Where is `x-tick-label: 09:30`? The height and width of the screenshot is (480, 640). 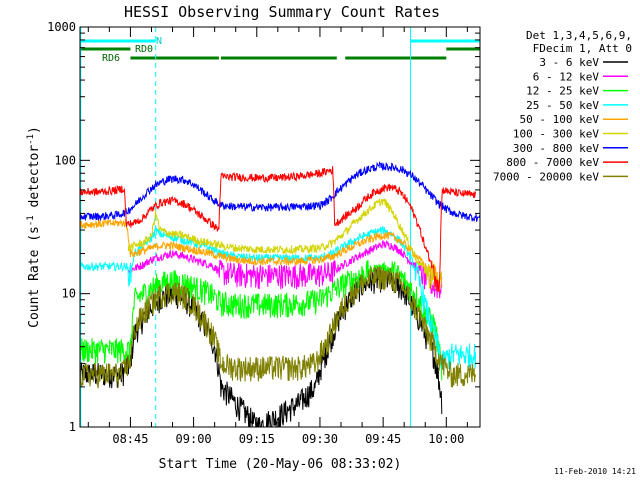 x-tick-label: 09:30 is located at coordinates (320, 439).